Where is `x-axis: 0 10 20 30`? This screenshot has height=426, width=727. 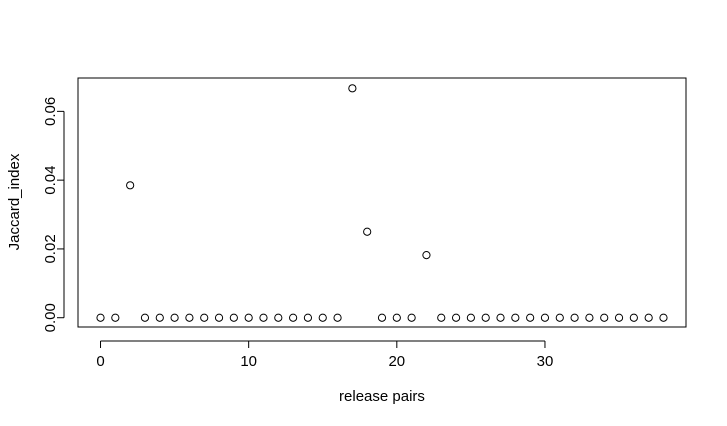
x-axis: 0 10 20 30 is located at coordinates (325, 355).